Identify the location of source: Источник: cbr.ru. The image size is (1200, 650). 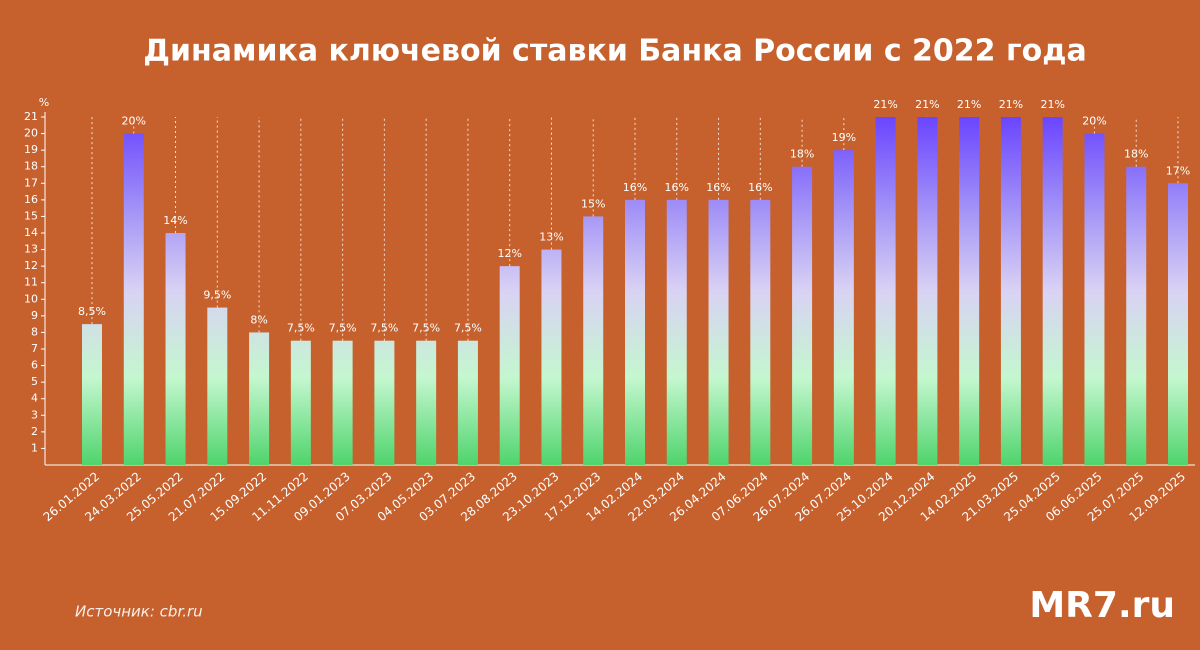
(139, 612).